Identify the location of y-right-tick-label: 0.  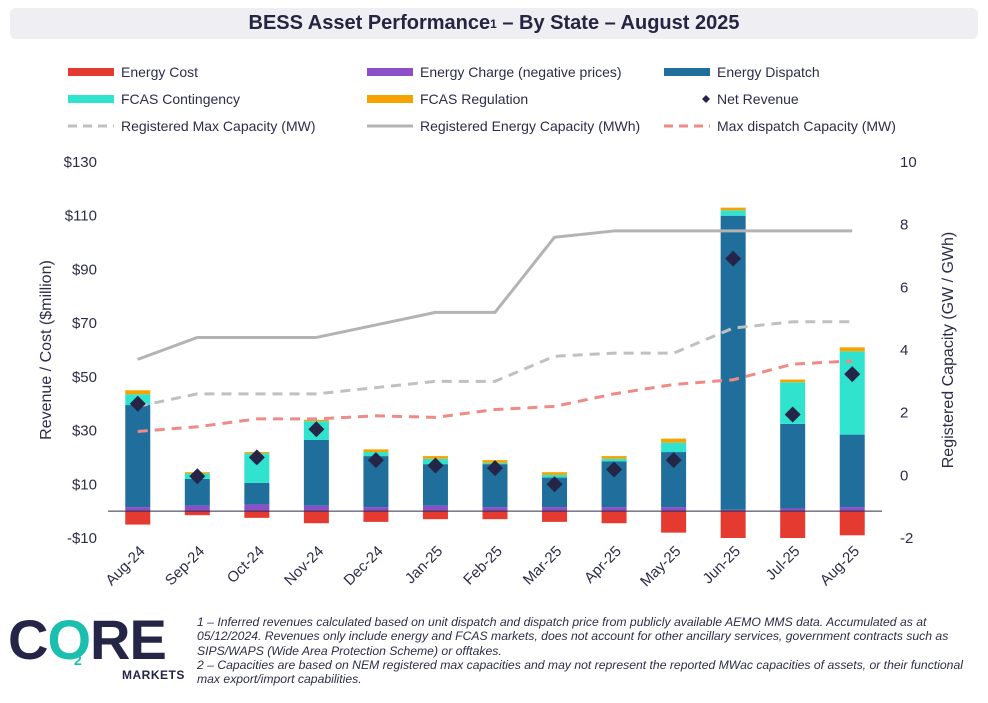
(904, 475).